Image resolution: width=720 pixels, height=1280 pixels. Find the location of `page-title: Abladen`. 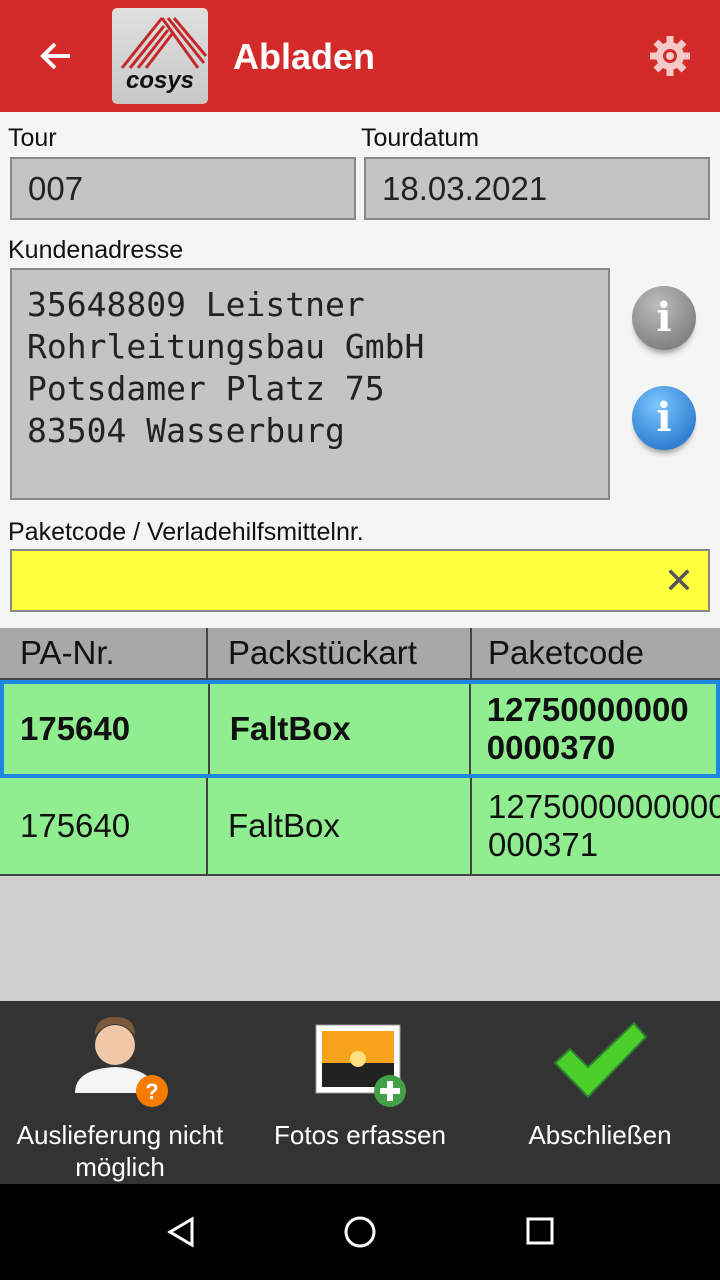

page-title: Abladen is located at coordinates (304, 56).